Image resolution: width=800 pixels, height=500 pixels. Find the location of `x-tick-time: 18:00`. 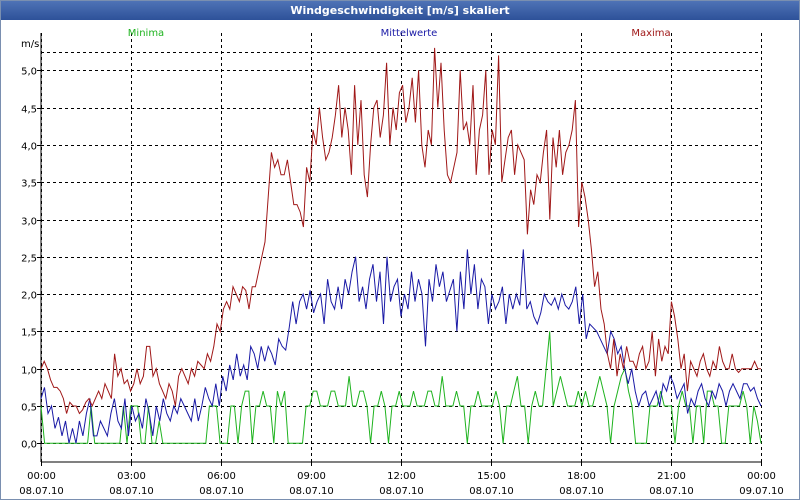

x-tick-time: 18:00 is located at coordinates (581, 476).